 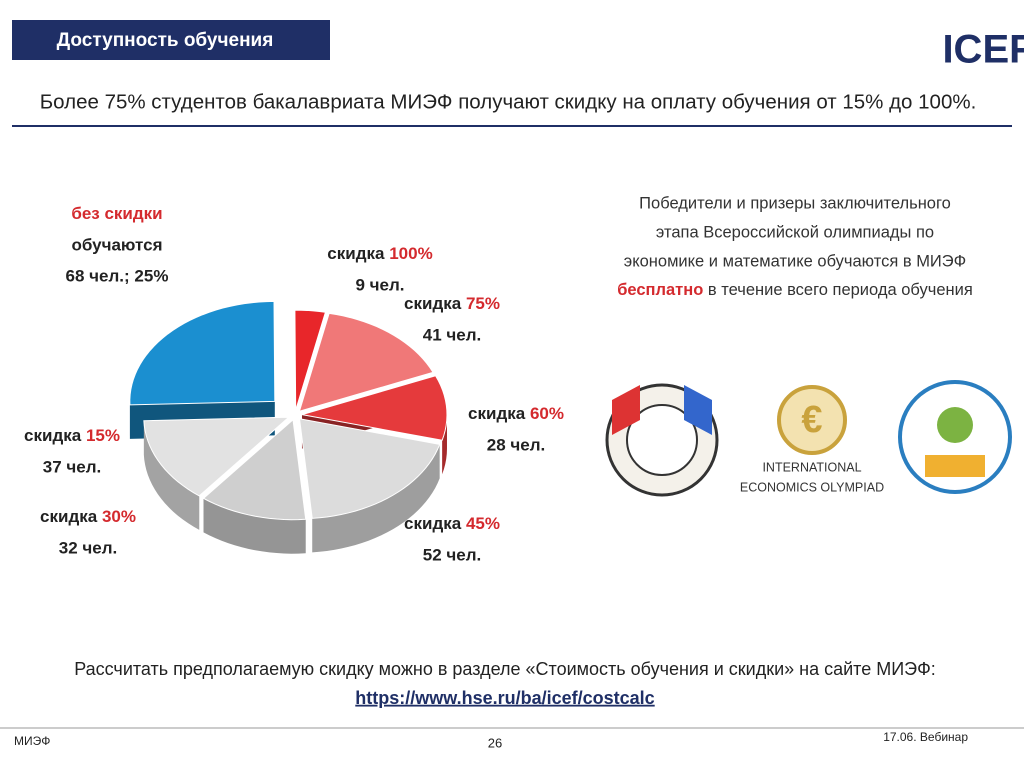 I want to click on slice-label: скидка 30%, so click(x=88, y=516).